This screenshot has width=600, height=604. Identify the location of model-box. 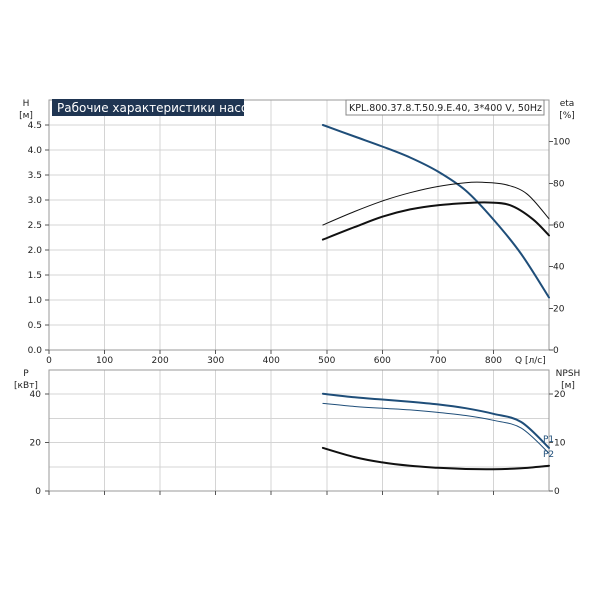
(445, 107).